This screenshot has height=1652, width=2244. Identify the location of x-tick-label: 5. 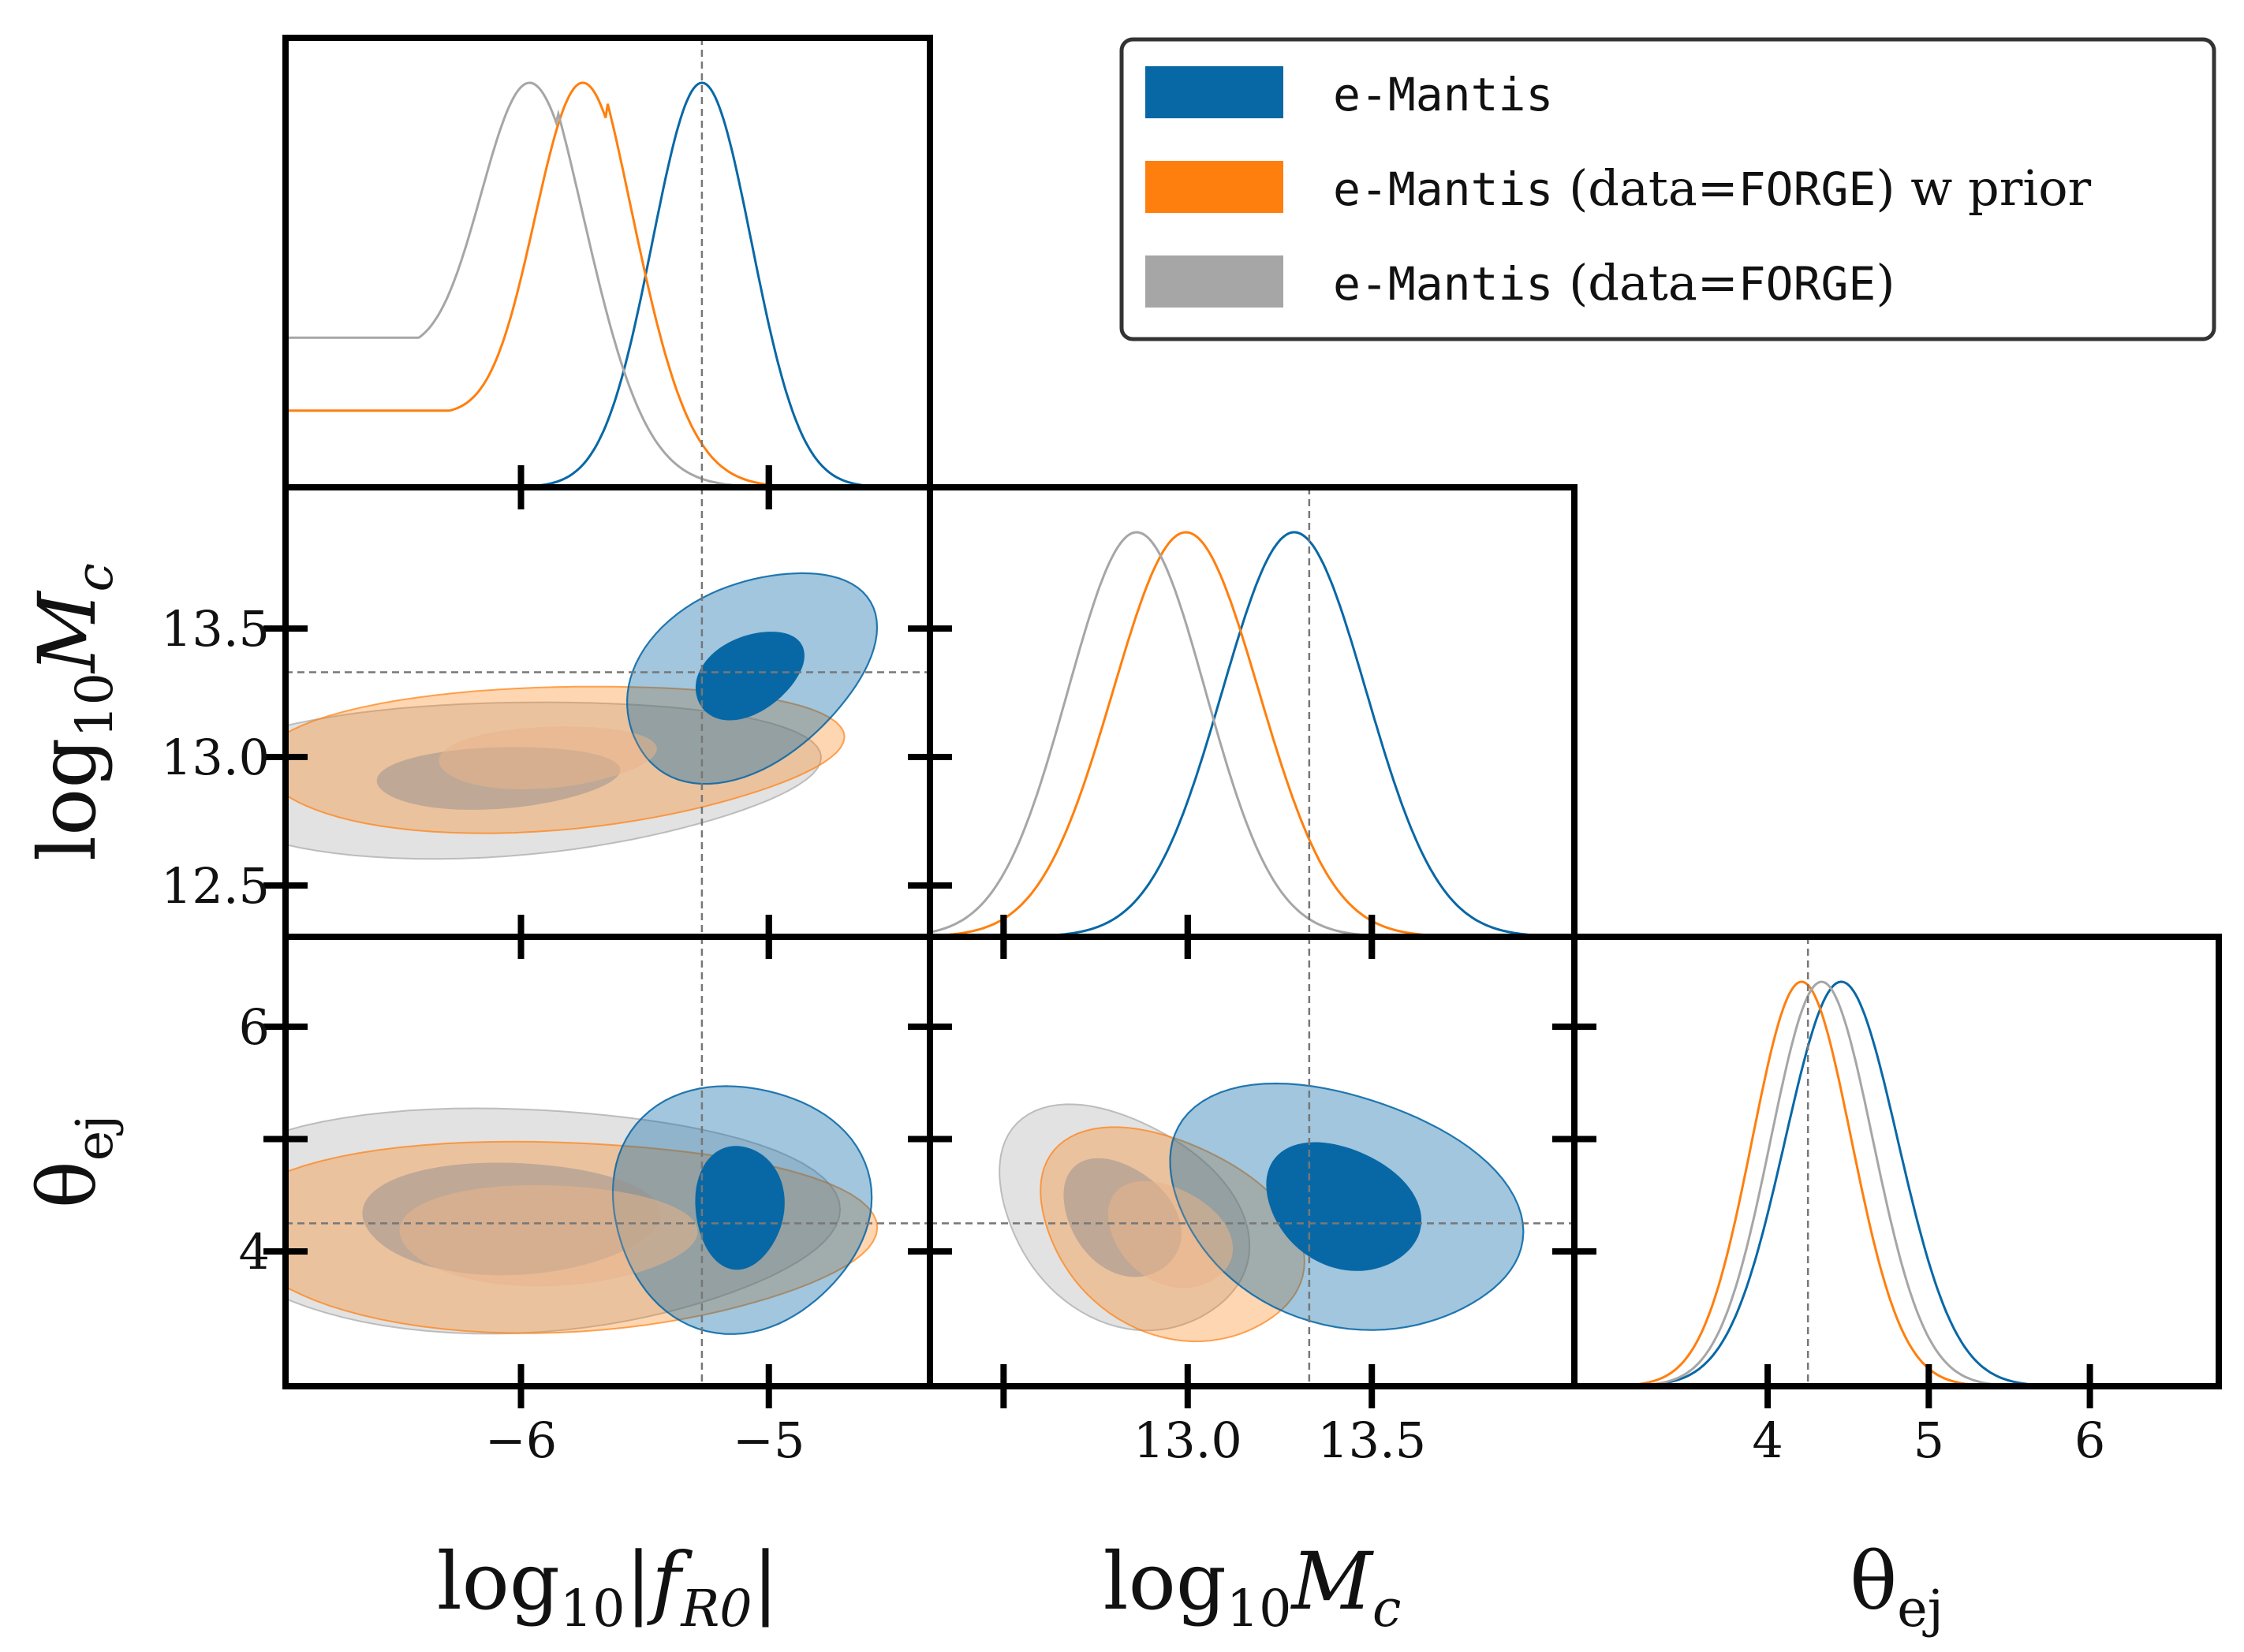
(1929, 1440).